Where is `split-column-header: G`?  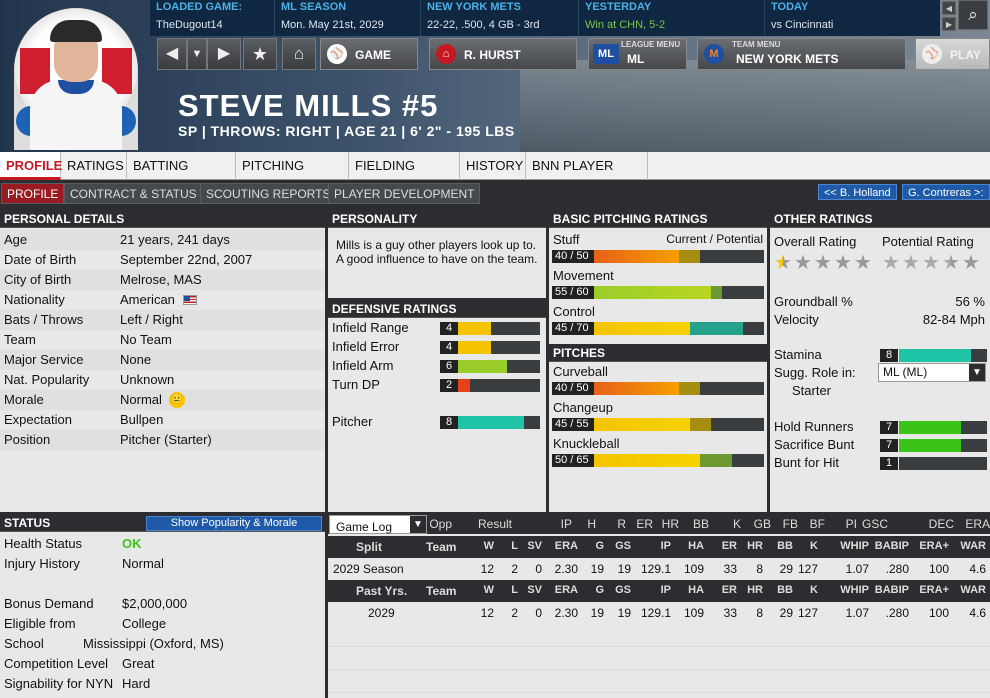 split-column-header: G is located at coordinates (599, 546).